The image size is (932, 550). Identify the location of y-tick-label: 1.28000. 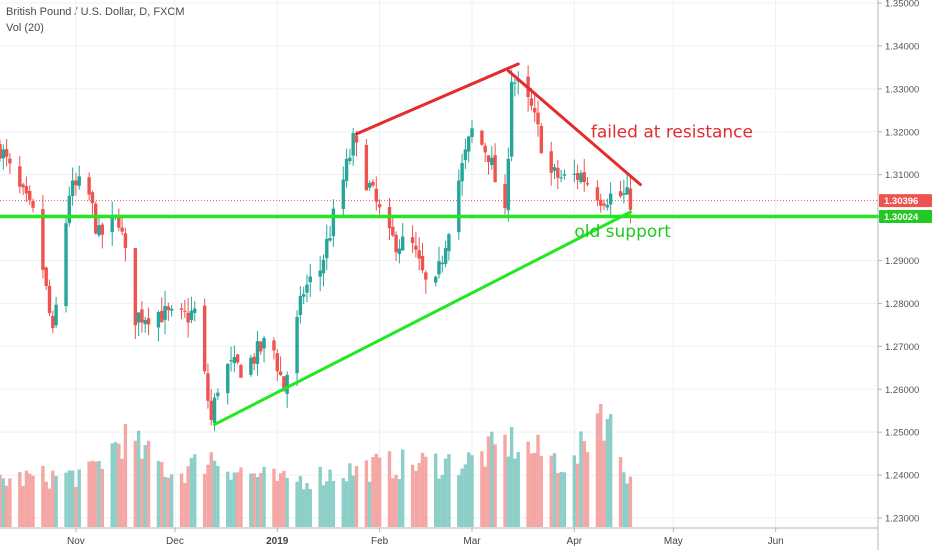
(902, 304).